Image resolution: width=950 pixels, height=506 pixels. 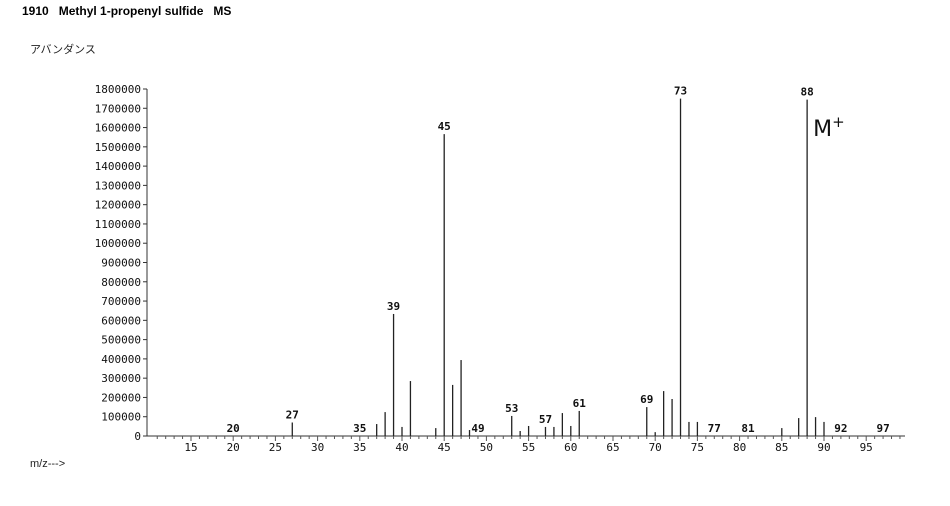 What do you see at coordinates (118, 205) in the screenshot?
I see `y-tick-label: 1200000` at bounding box center [118, 205].